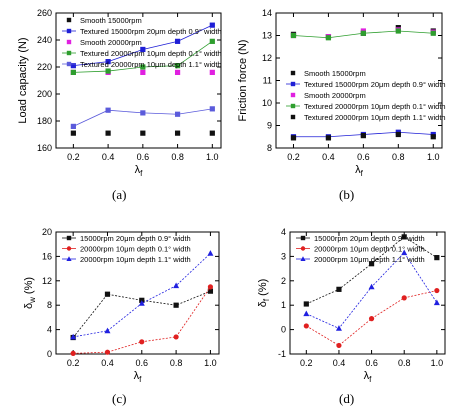 The image size is (474, 414). I want to click on y-tick-label: 240, so click(44, 40).